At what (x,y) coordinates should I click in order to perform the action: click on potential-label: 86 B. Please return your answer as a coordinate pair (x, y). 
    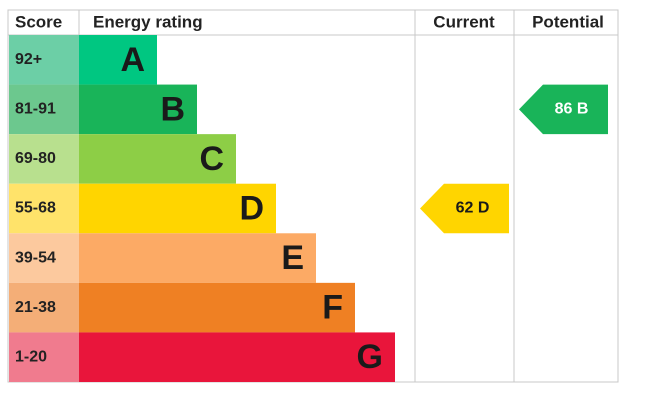
    Looking at the image, I should click on (572, 109).